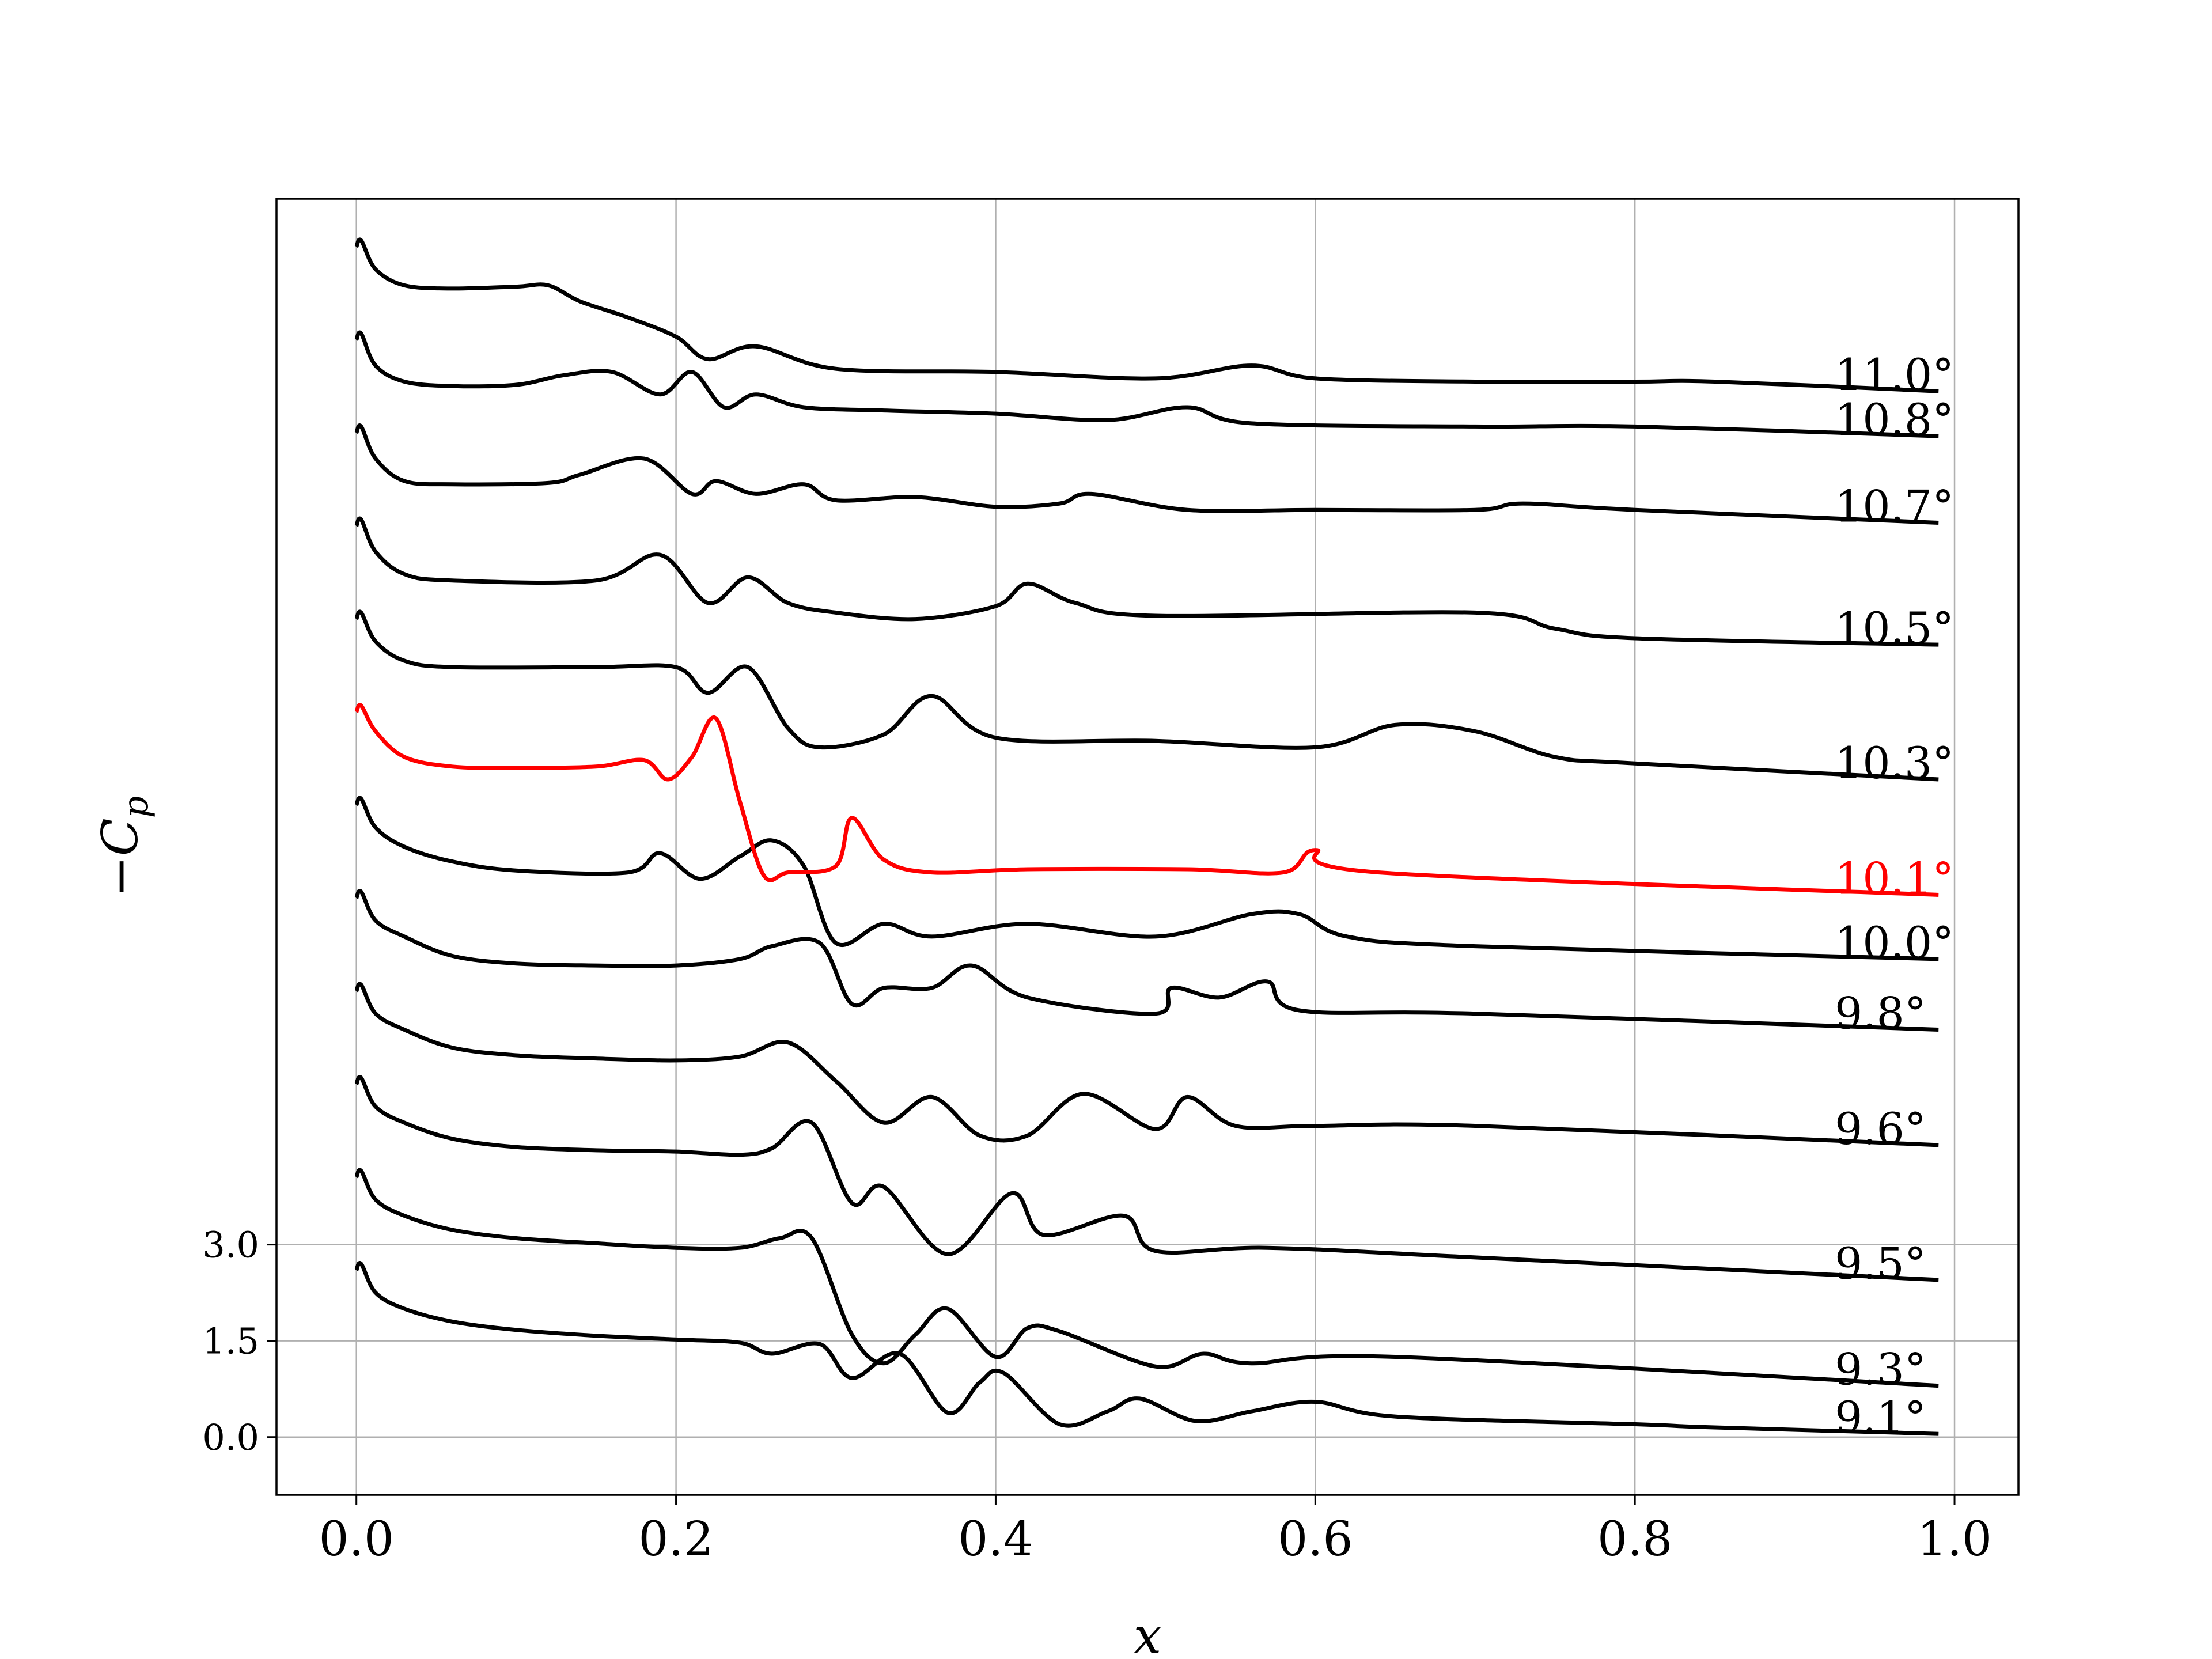 This screenshot has height=1659, width=2212. I want to click on series-label-3: 9.6°, so click(1880, 1128).